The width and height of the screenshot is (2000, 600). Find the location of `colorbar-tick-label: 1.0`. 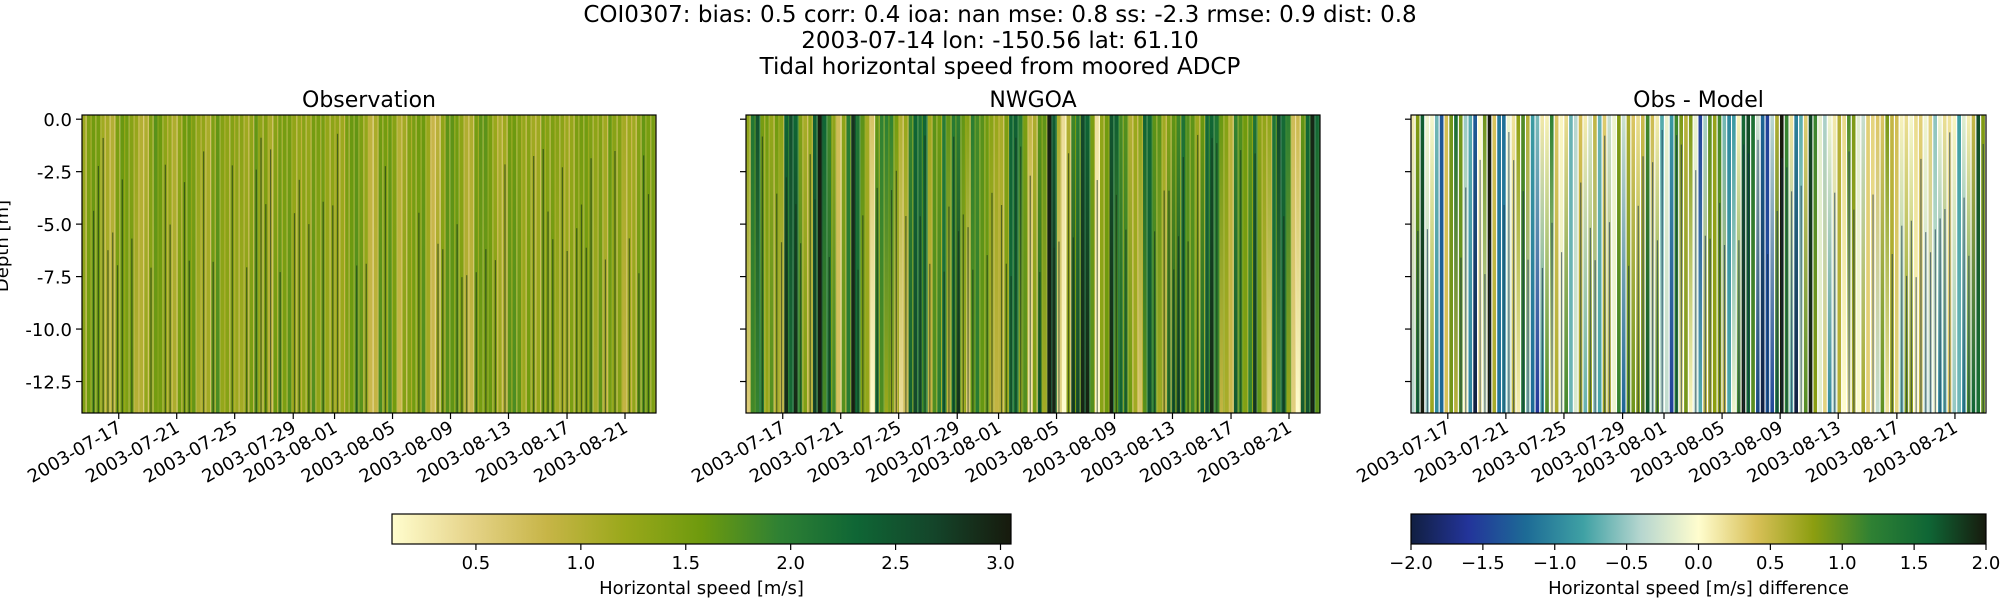

colorbar-tick-label: 1.0 is located at coordinates (581, 563).